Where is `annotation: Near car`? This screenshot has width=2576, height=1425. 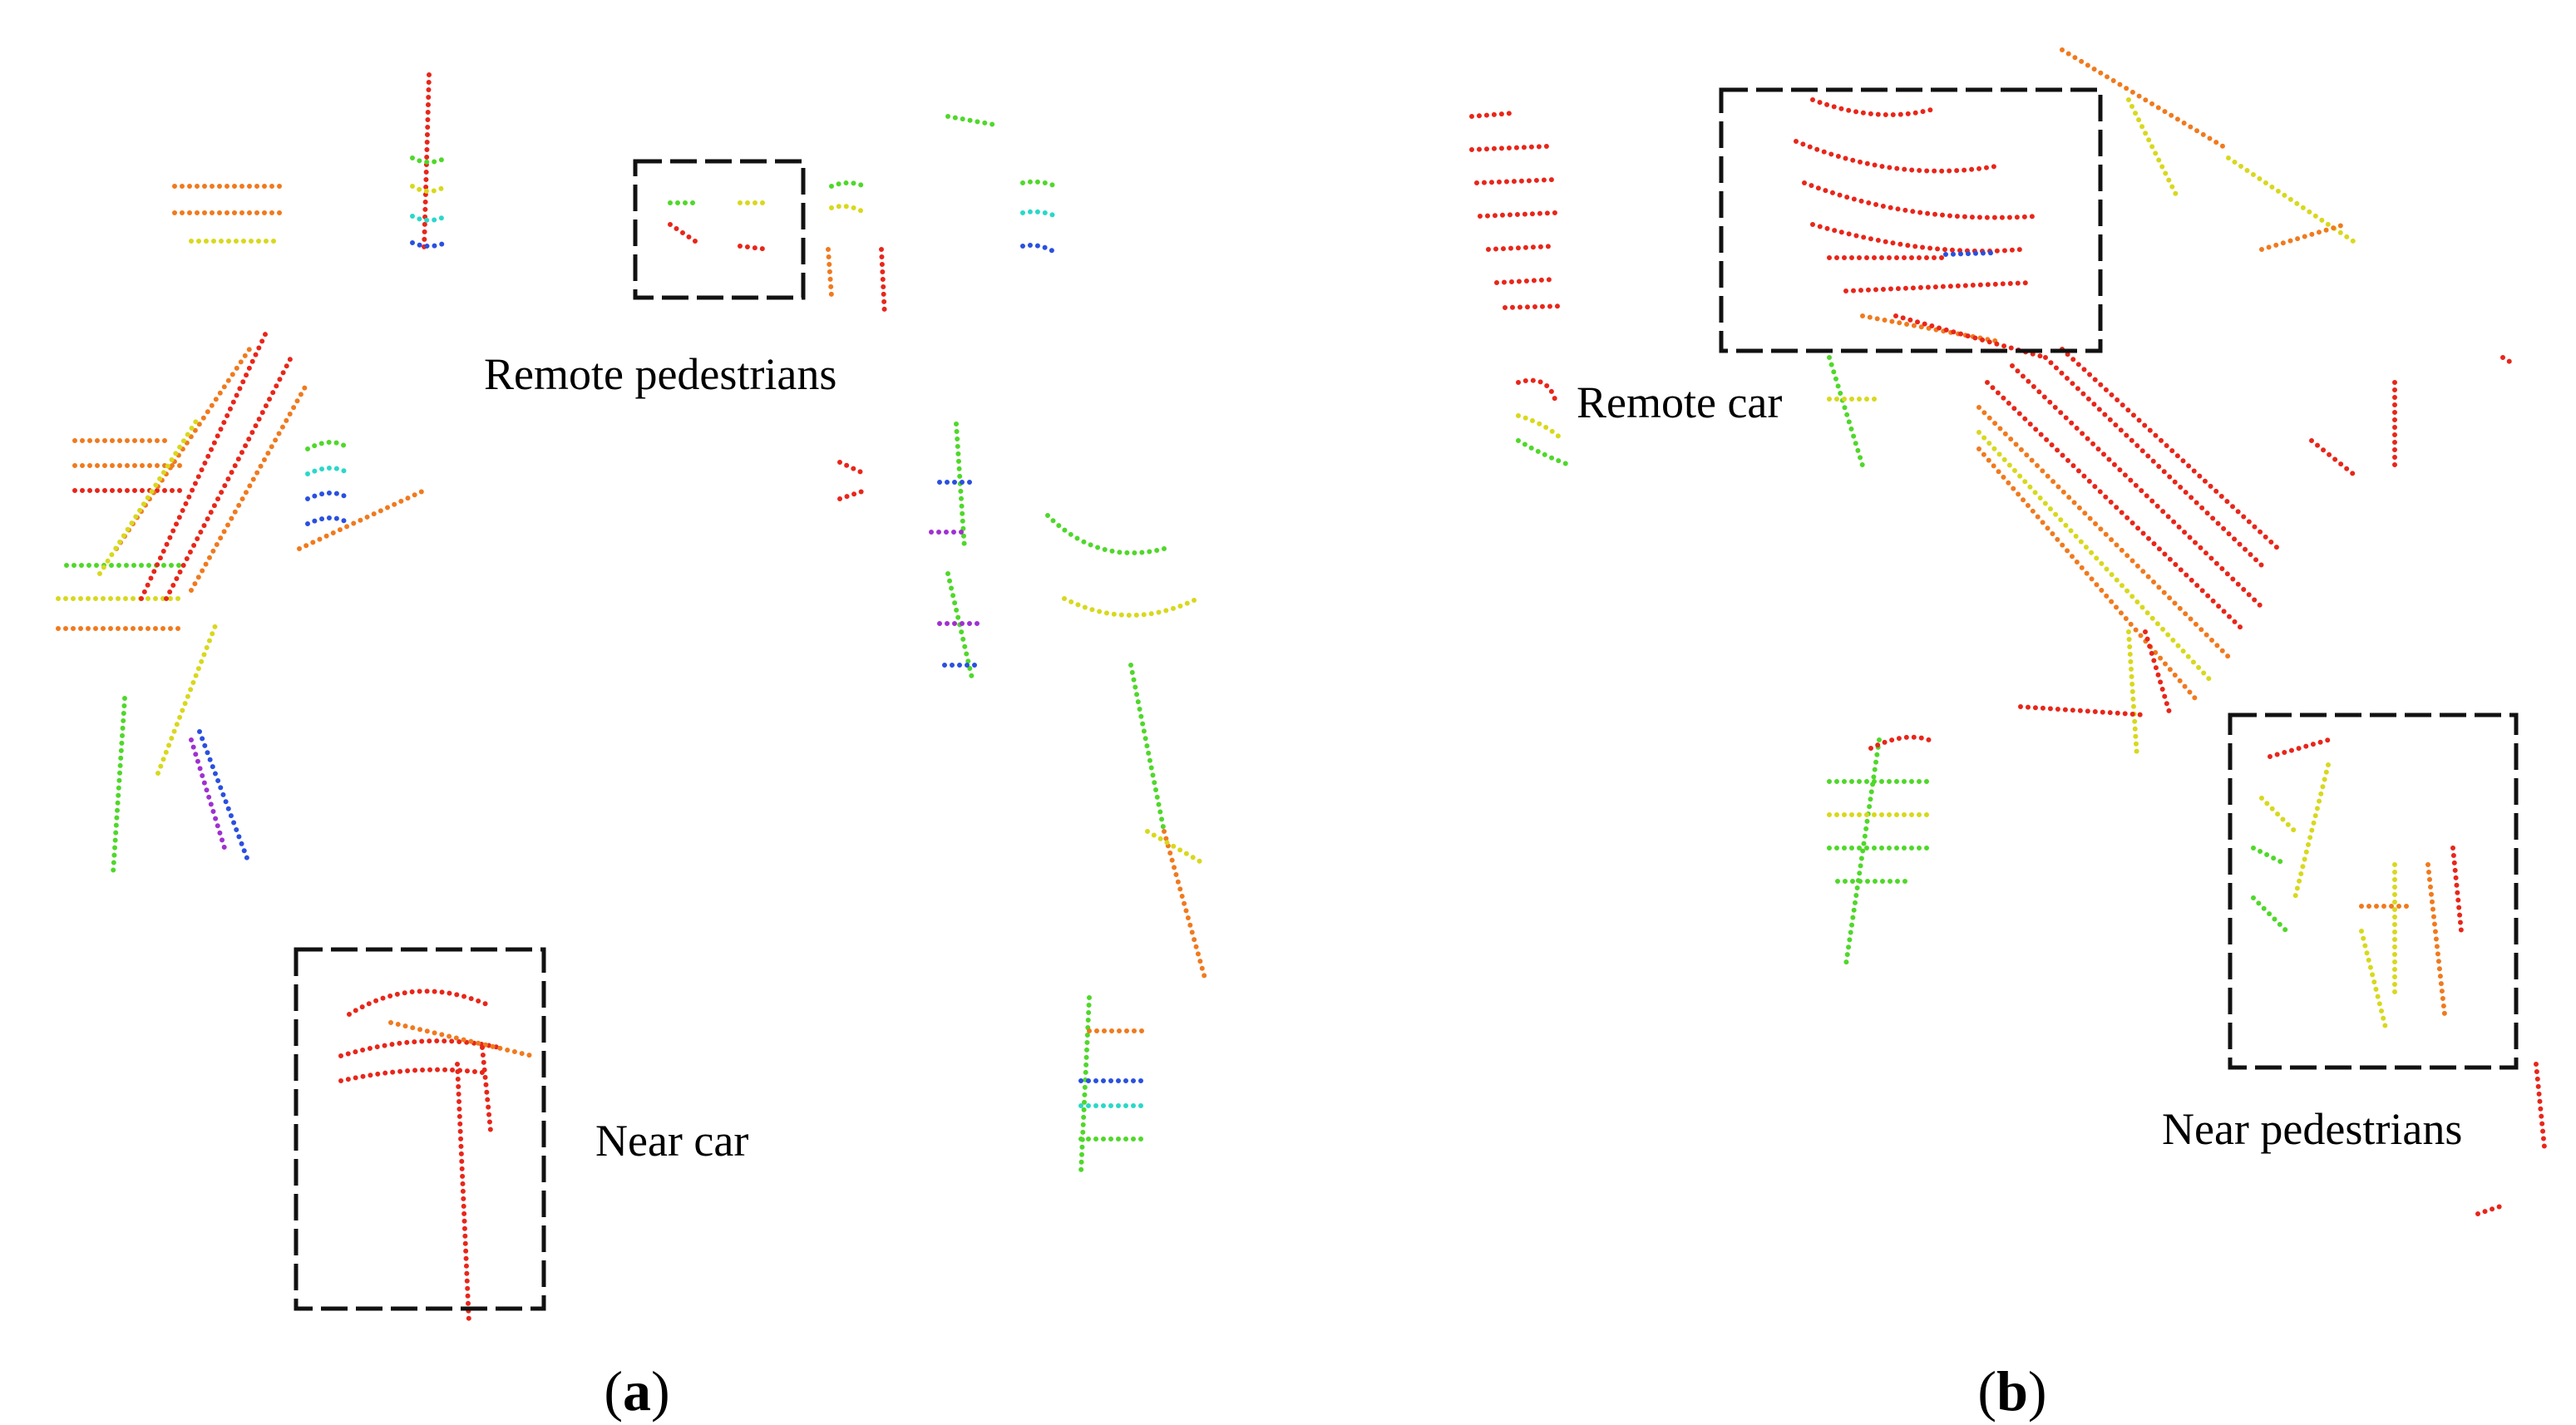 annotation: Near car is located at coordinates (671, 1141).